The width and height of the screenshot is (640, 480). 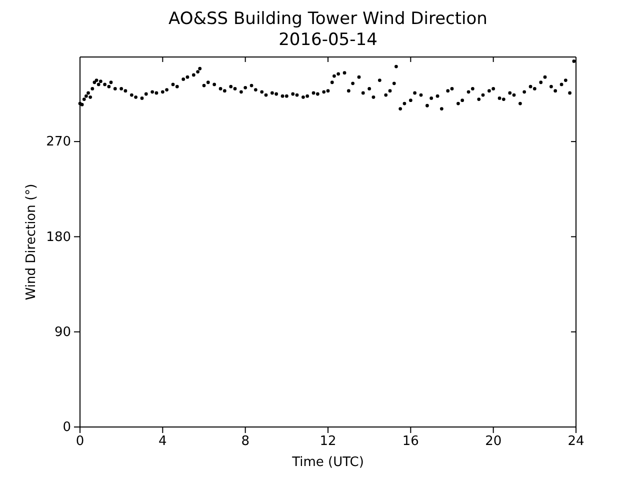 I want to click on chart-title: AO&SS Building Tower Wind Direction, so click(x=328, y=19).